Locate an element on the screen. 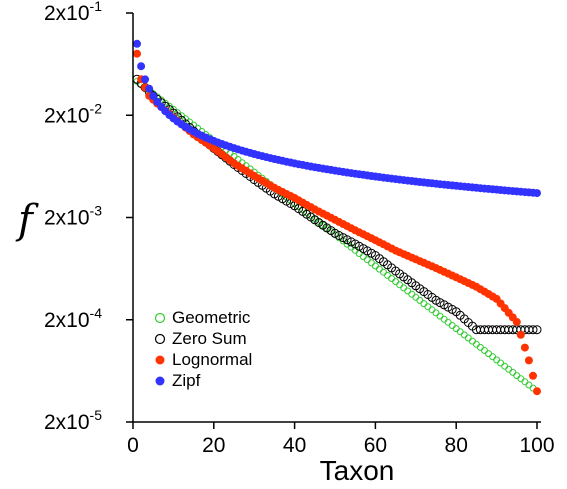 The width and height of the screenshot is (567, 489). legend-label: Geometric is located at coordinates (211, 317).